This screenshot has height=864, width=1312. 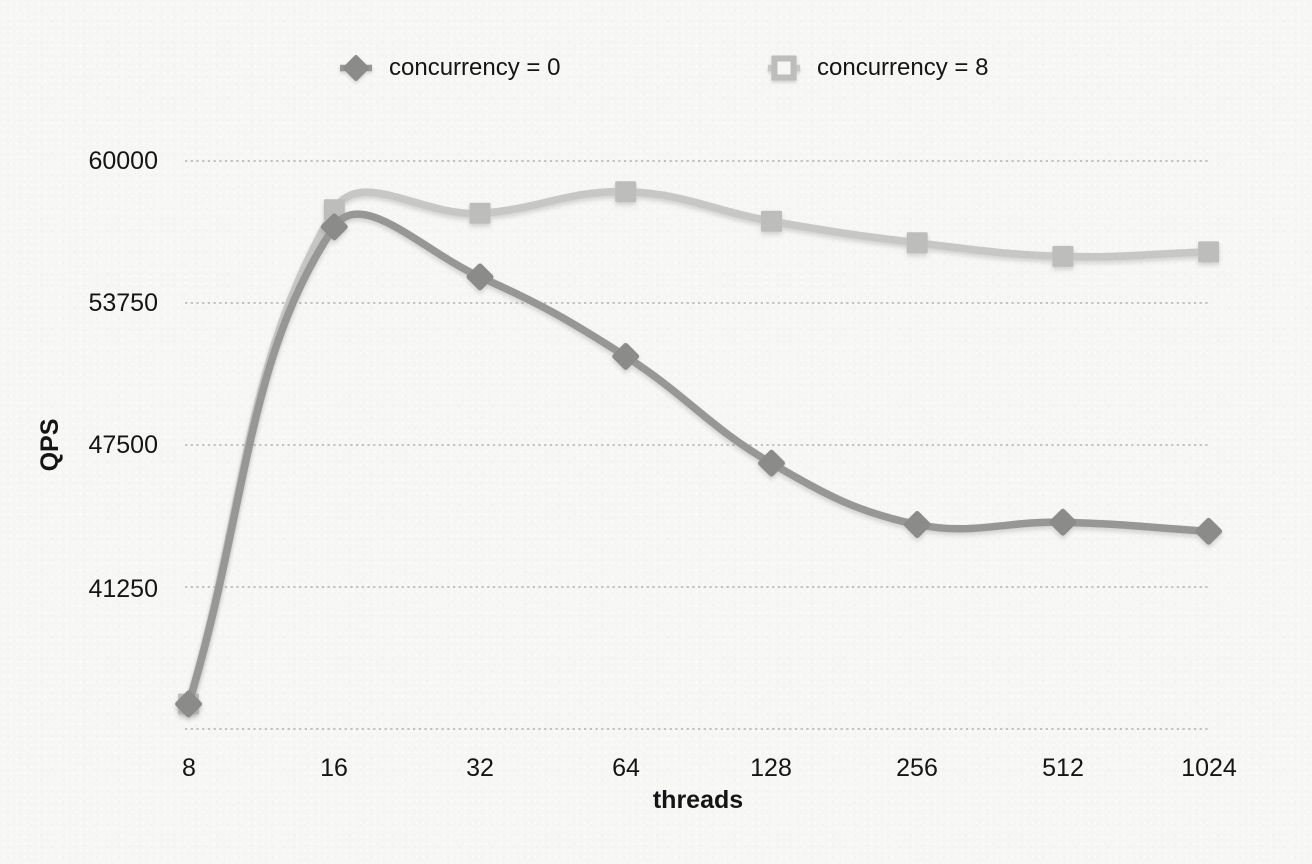 What do you see at coordinates (334, 768) in the screenshot?
I see `x-tick-16: 16` at bounding box center [334, 768].